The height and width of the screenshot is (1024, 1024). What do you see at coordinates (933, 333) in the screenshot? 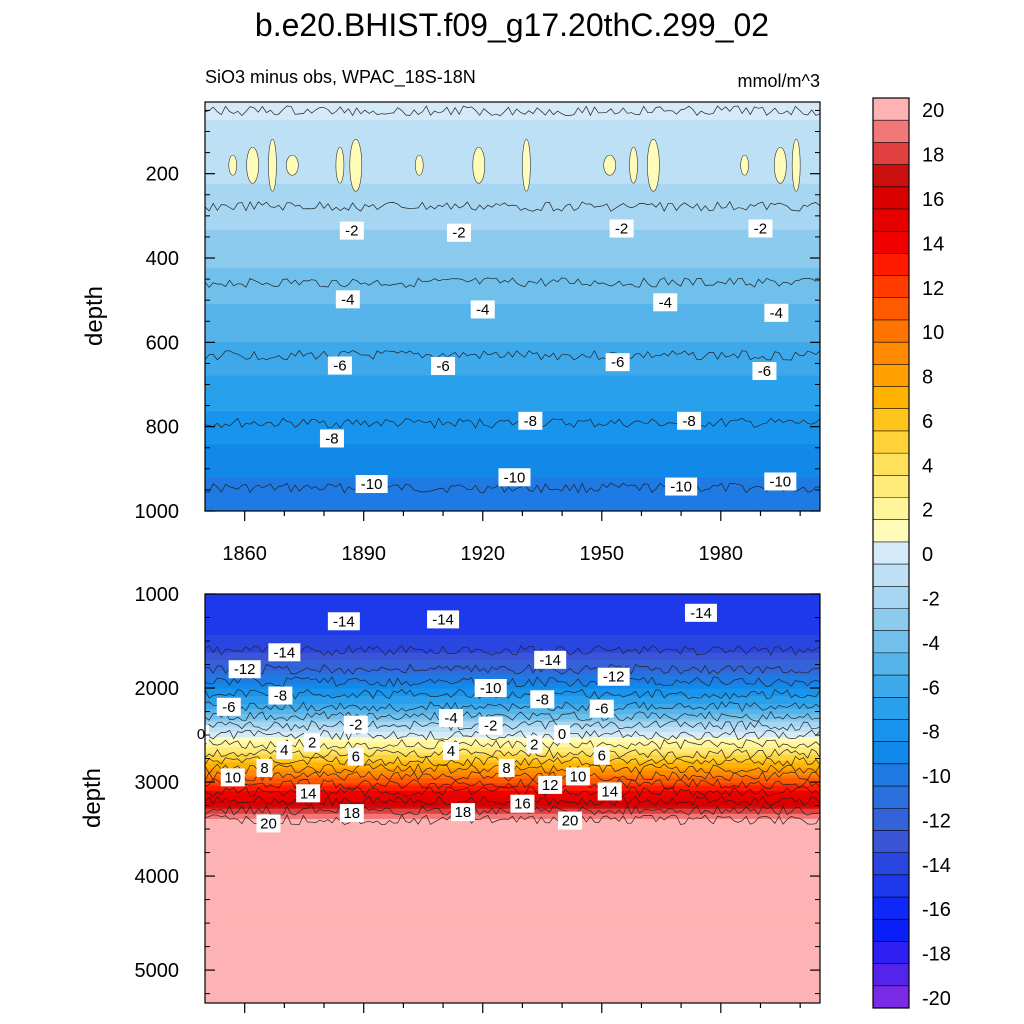
I see `colorbar-tick-label: 10` at bounding box center [933, 333].